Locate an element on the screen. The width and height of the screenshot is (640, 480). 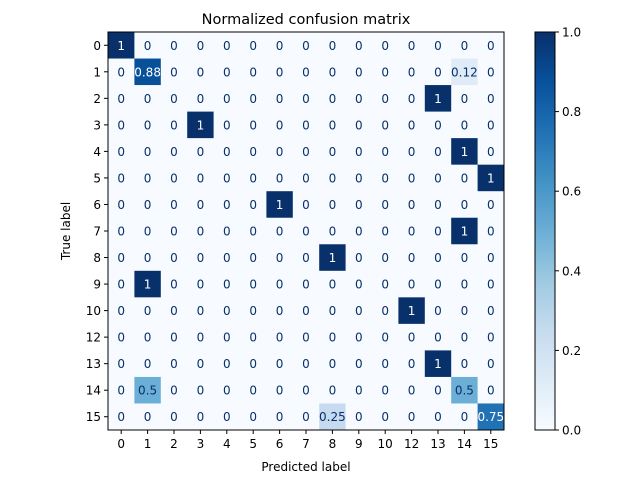
cell-value-label: 0.12 is located at coordinates (464, 72).